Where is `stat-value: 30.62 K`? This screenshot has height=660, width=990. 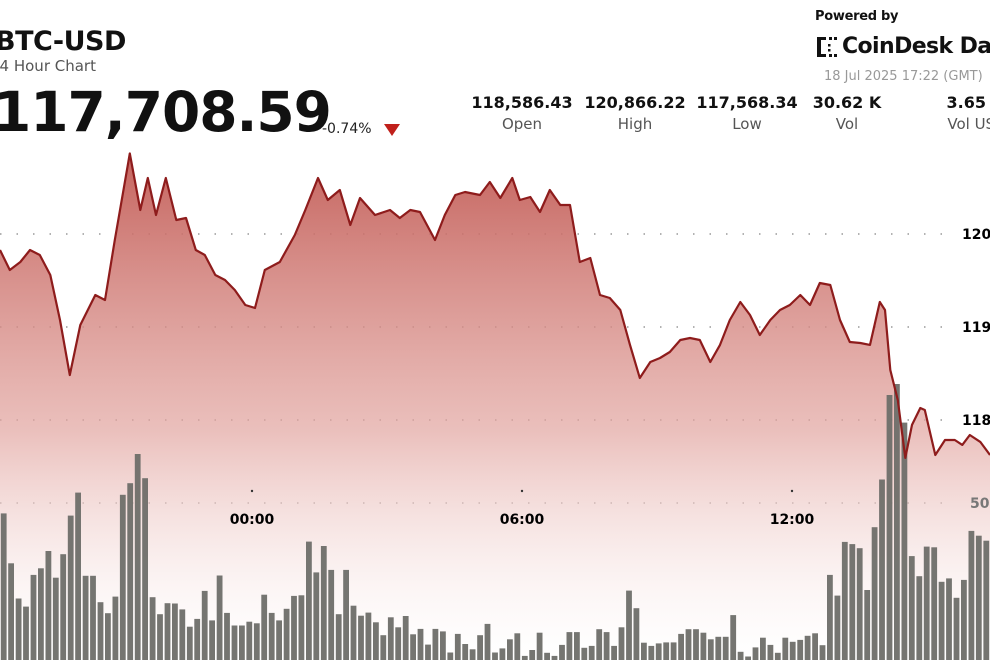
stat-value: 30.62 K is located at coordinates (847, 102).